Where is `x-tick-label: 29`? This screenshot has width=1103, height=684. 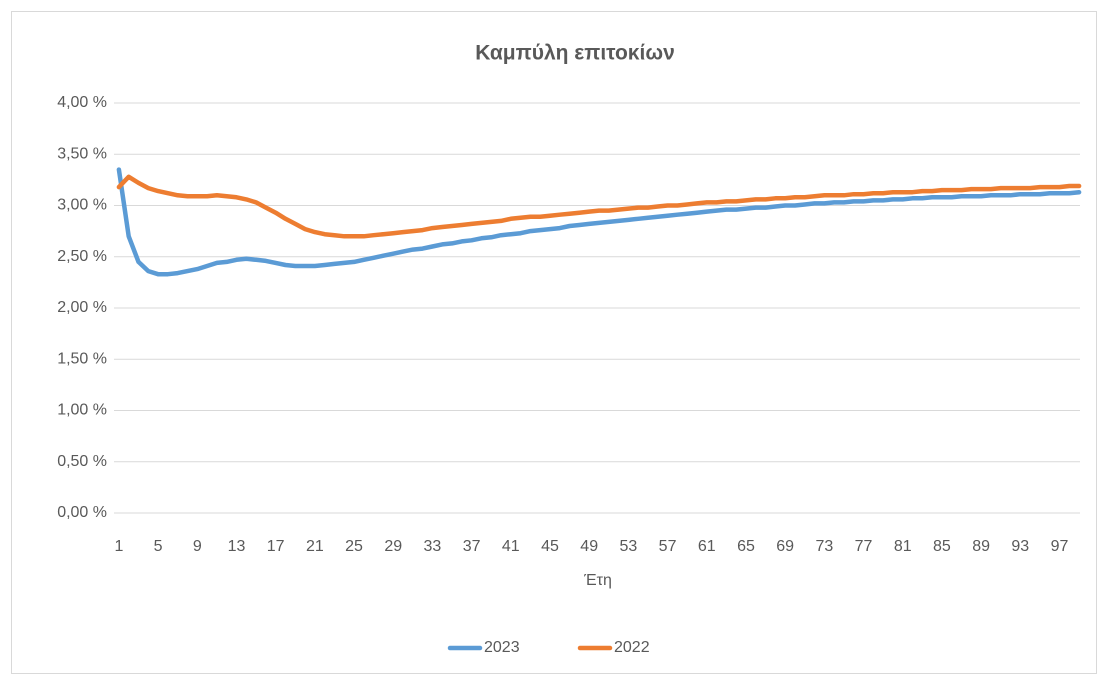 x-tick-label: 29 is located at coordinates (393, 546).